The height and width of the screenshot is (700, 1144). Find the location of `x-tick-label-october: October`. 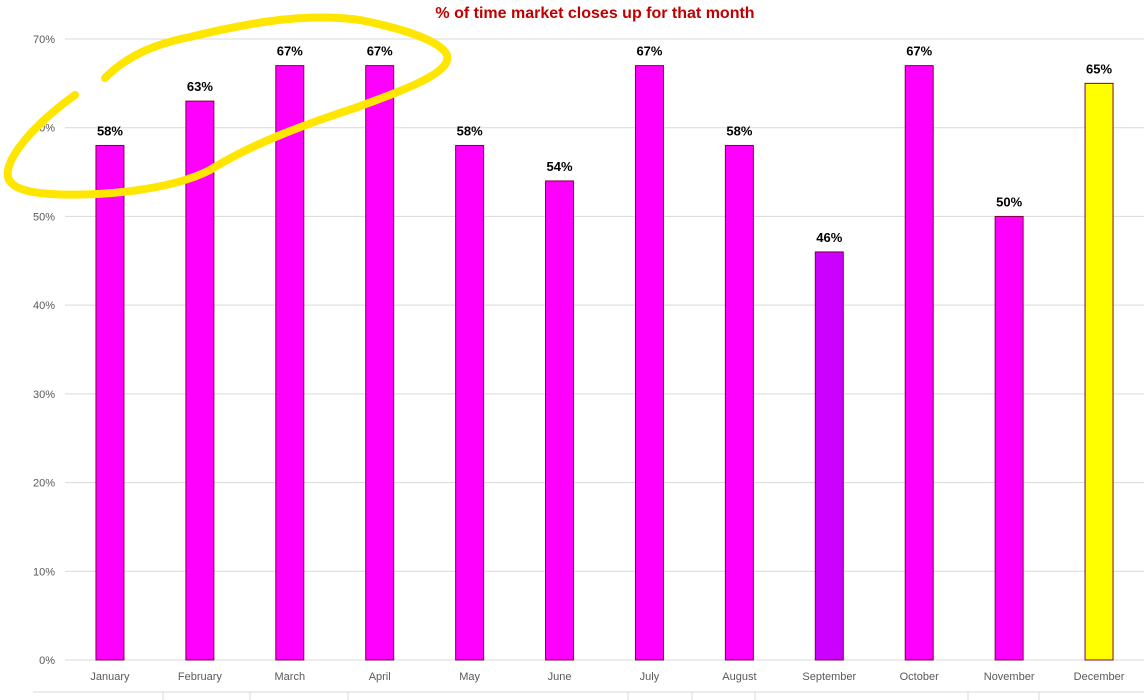

x-tick-label-october: October is located at coordinates (919, 677).